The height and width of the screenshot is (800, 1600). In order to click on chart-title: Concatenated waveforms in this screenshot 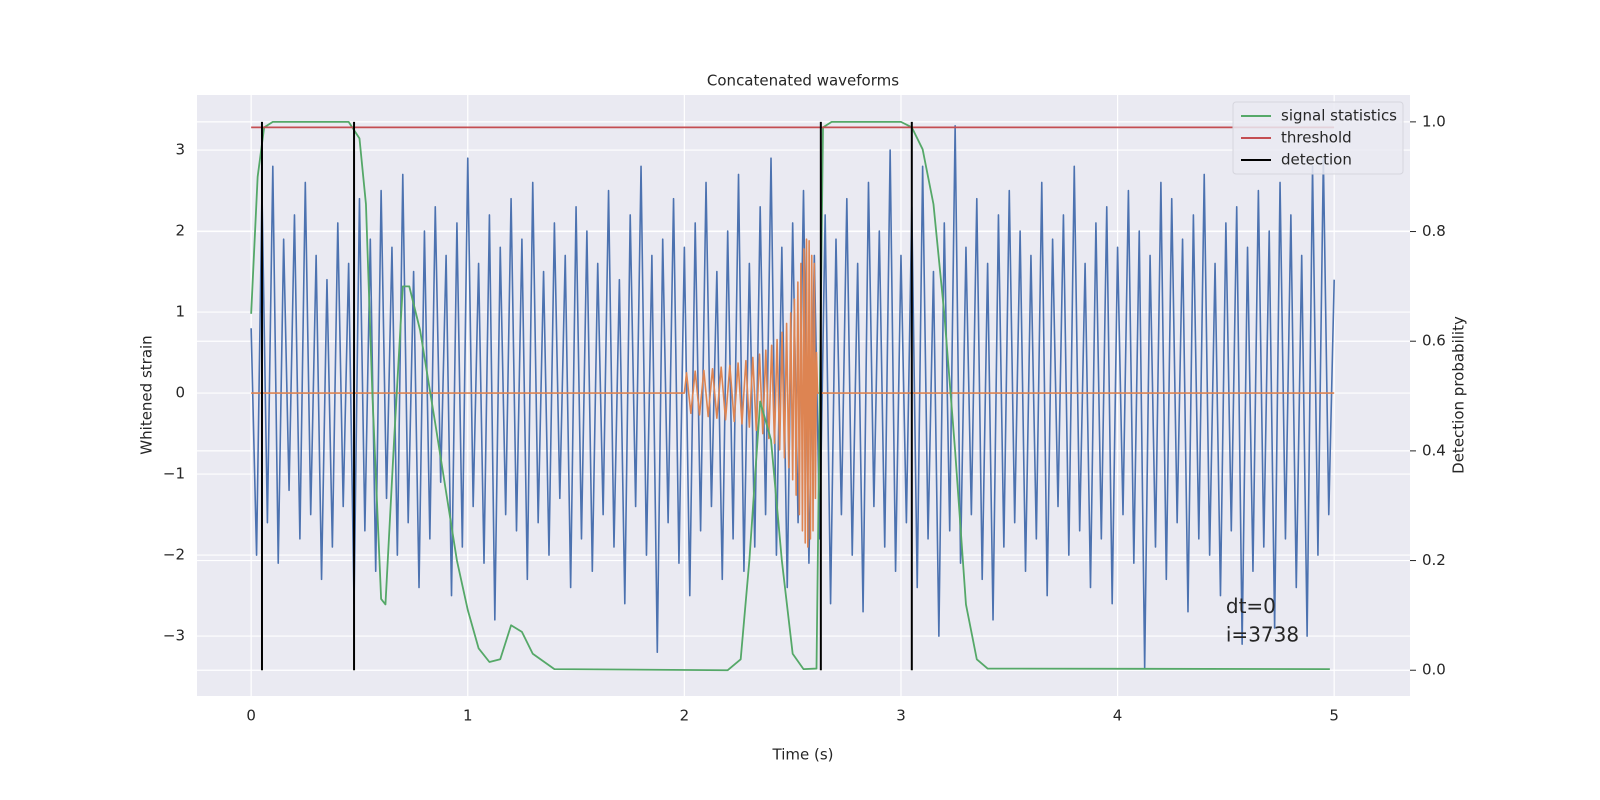, I will do `click(803, 81)`.